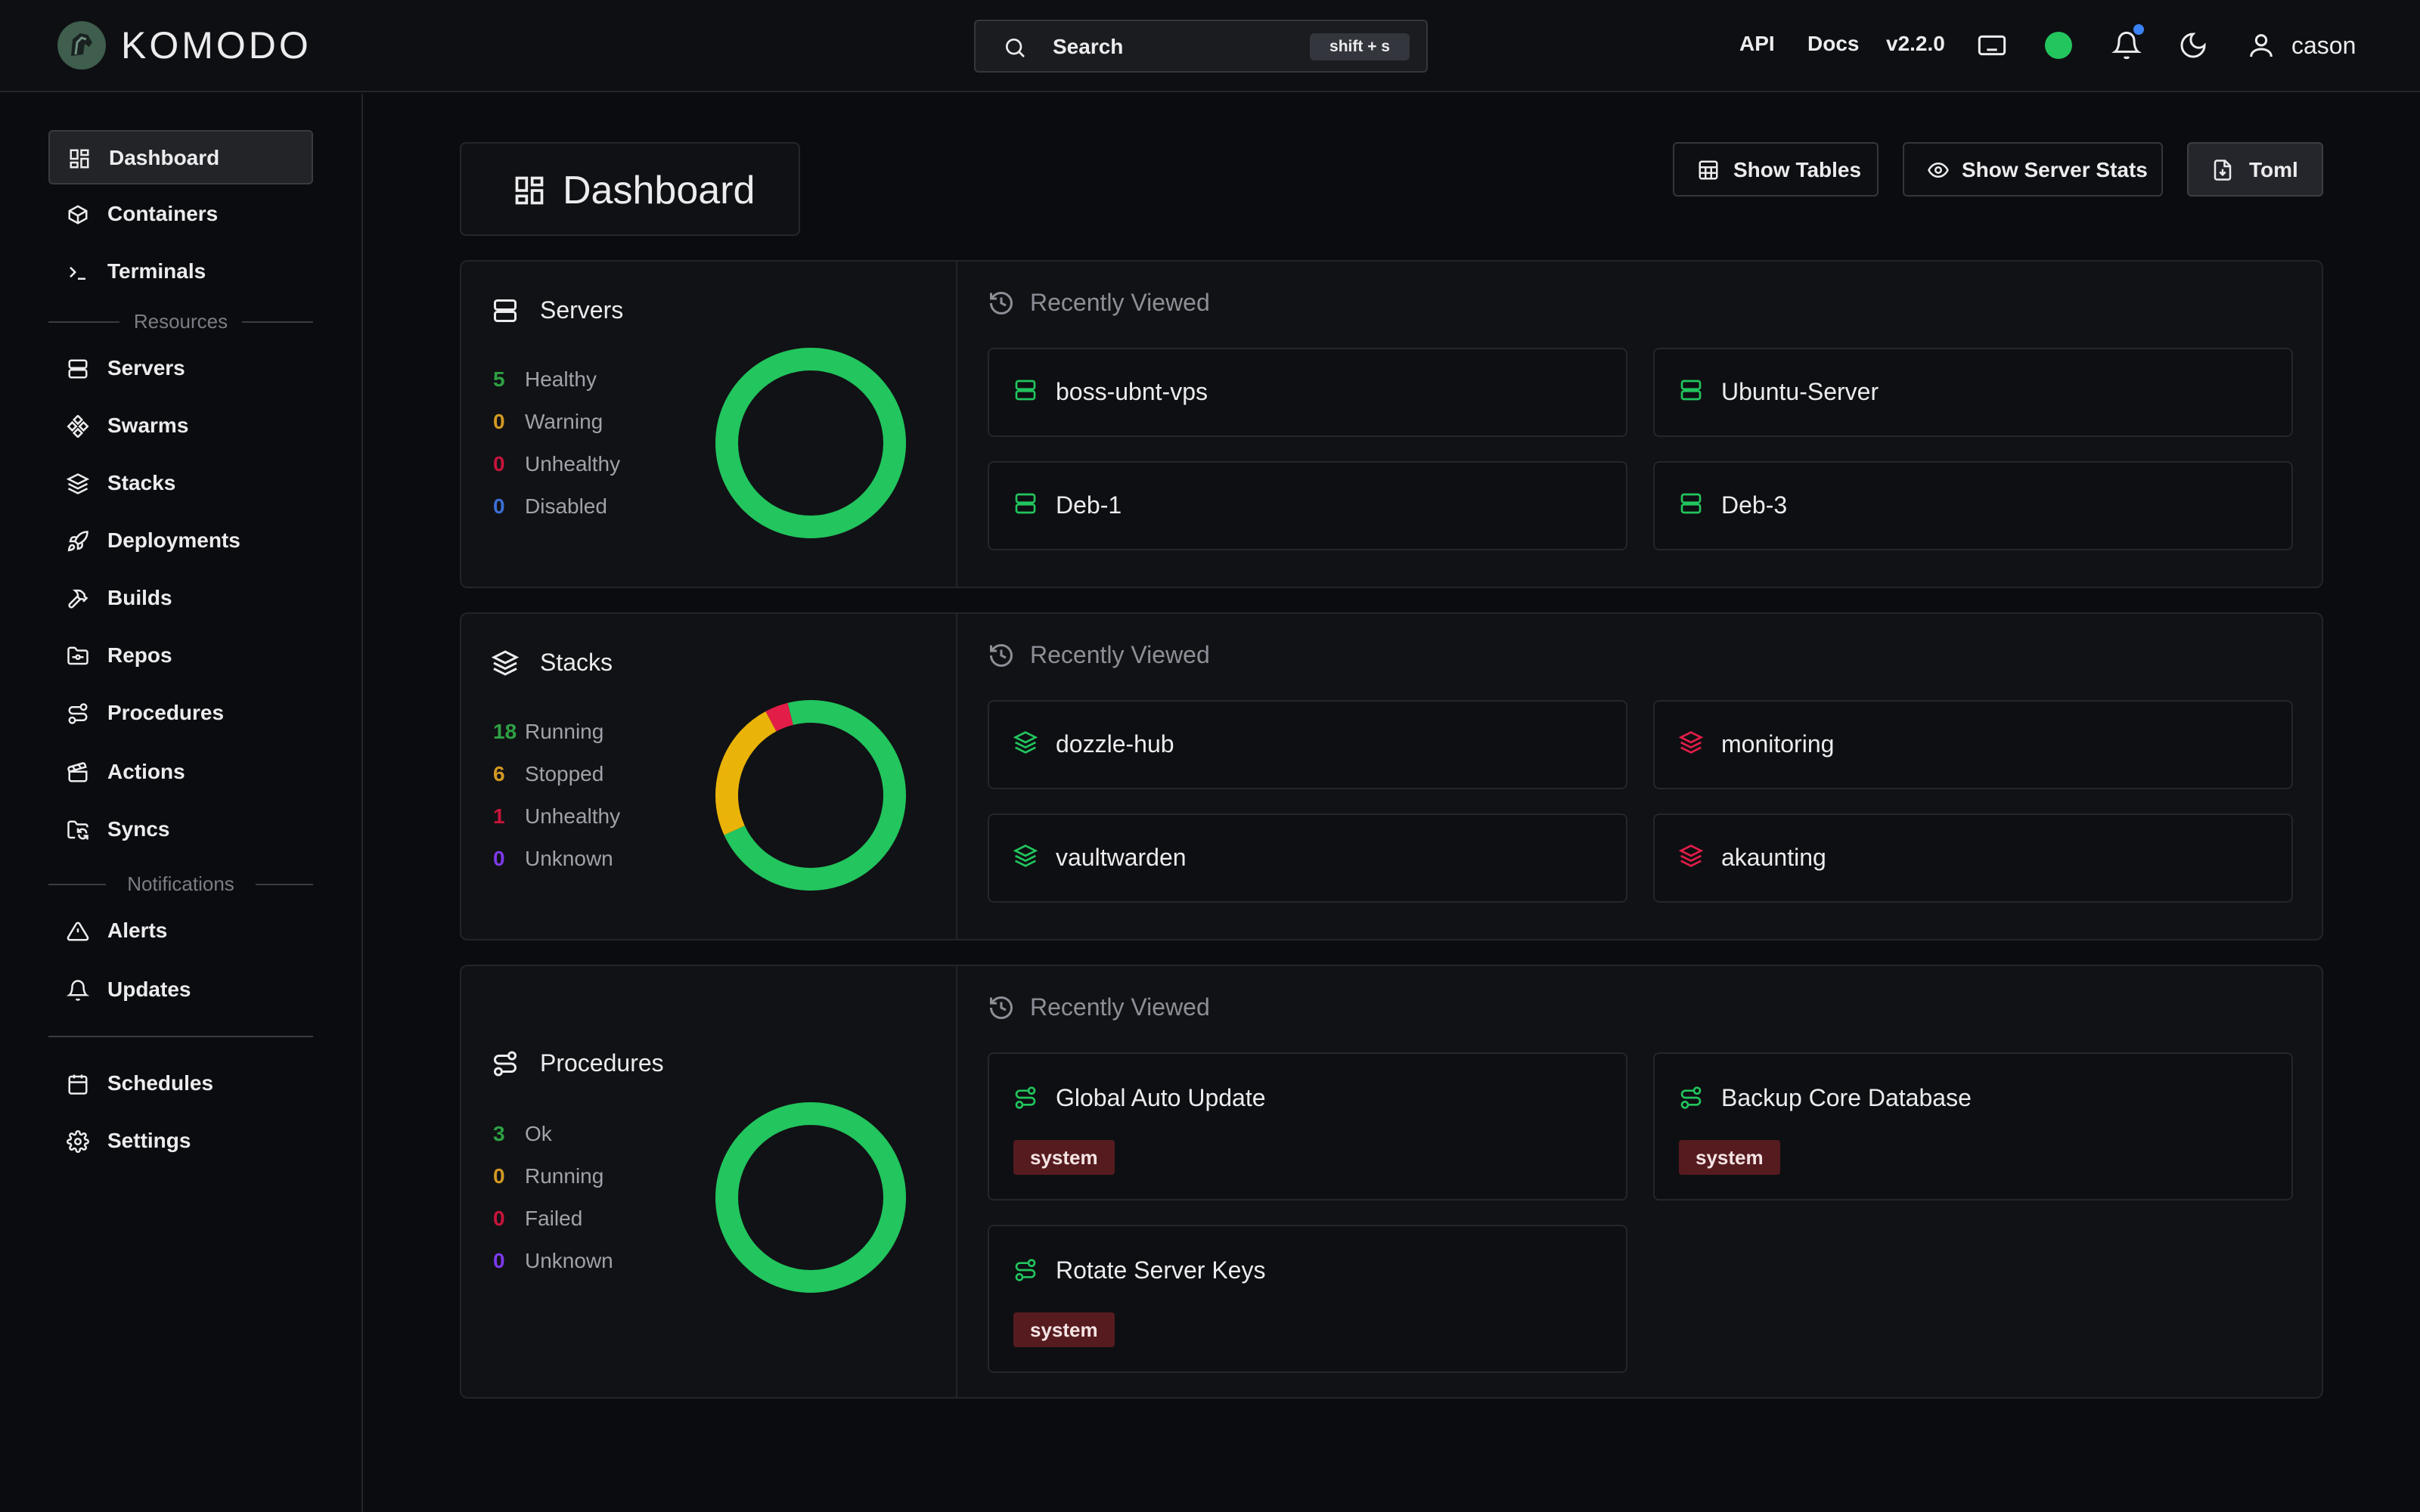 The width and height of the screenshot is (2420, 1512). Describe the element at coordinates (2138, 30) in the screenshot. I see `notification-badge` at that location.